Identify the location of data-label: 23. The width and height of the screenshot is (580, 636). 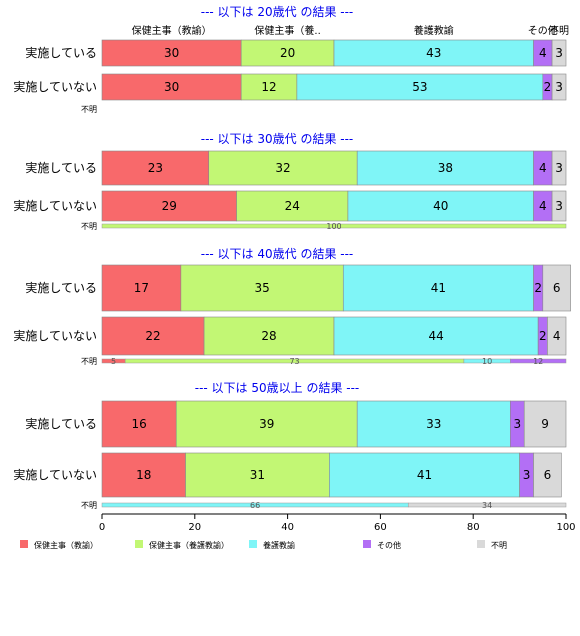
(155, 168).